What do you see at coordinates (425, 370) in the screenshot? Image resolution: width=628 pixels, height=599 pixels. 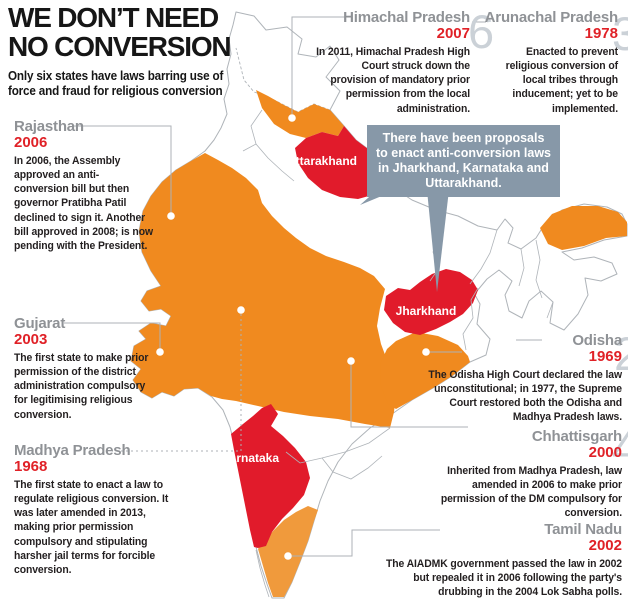 I see `map-state-odisha` at bounding box center [425, 370].